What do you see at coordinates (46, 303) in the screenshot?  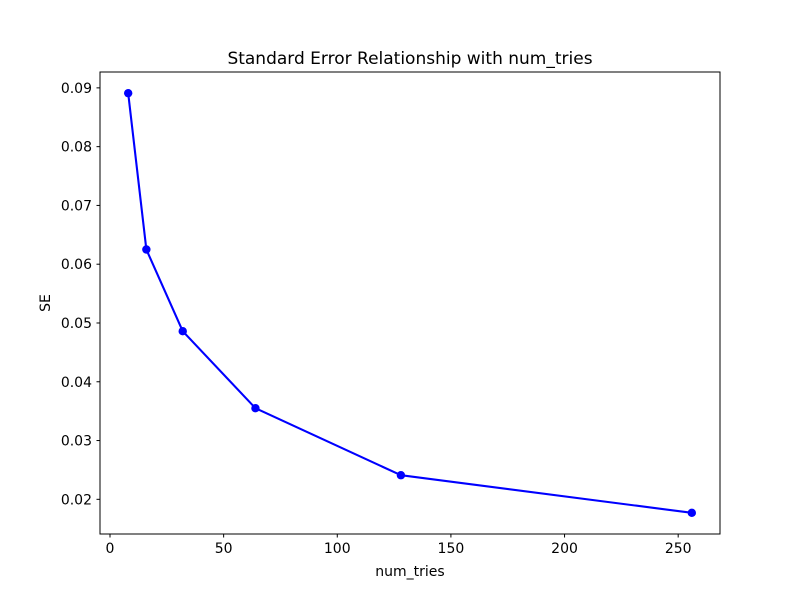 I see `y-axis-label: SE` at bounding box center [46, 303].